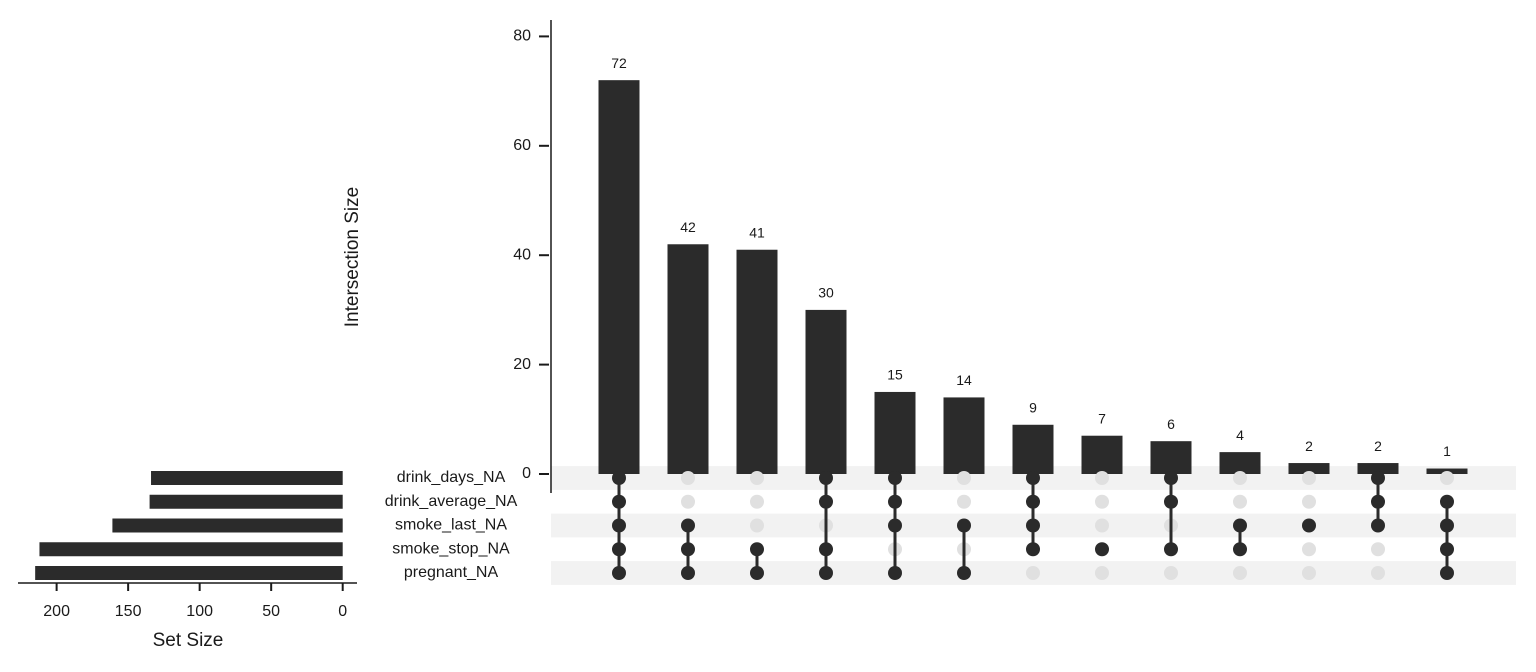 The width and height of the screenshot is (1536, 672). What do you see at coordinates (451, 525) in the screenshot?
I see `set-label: smoke_last_NA` at bounding box center [451, 525].